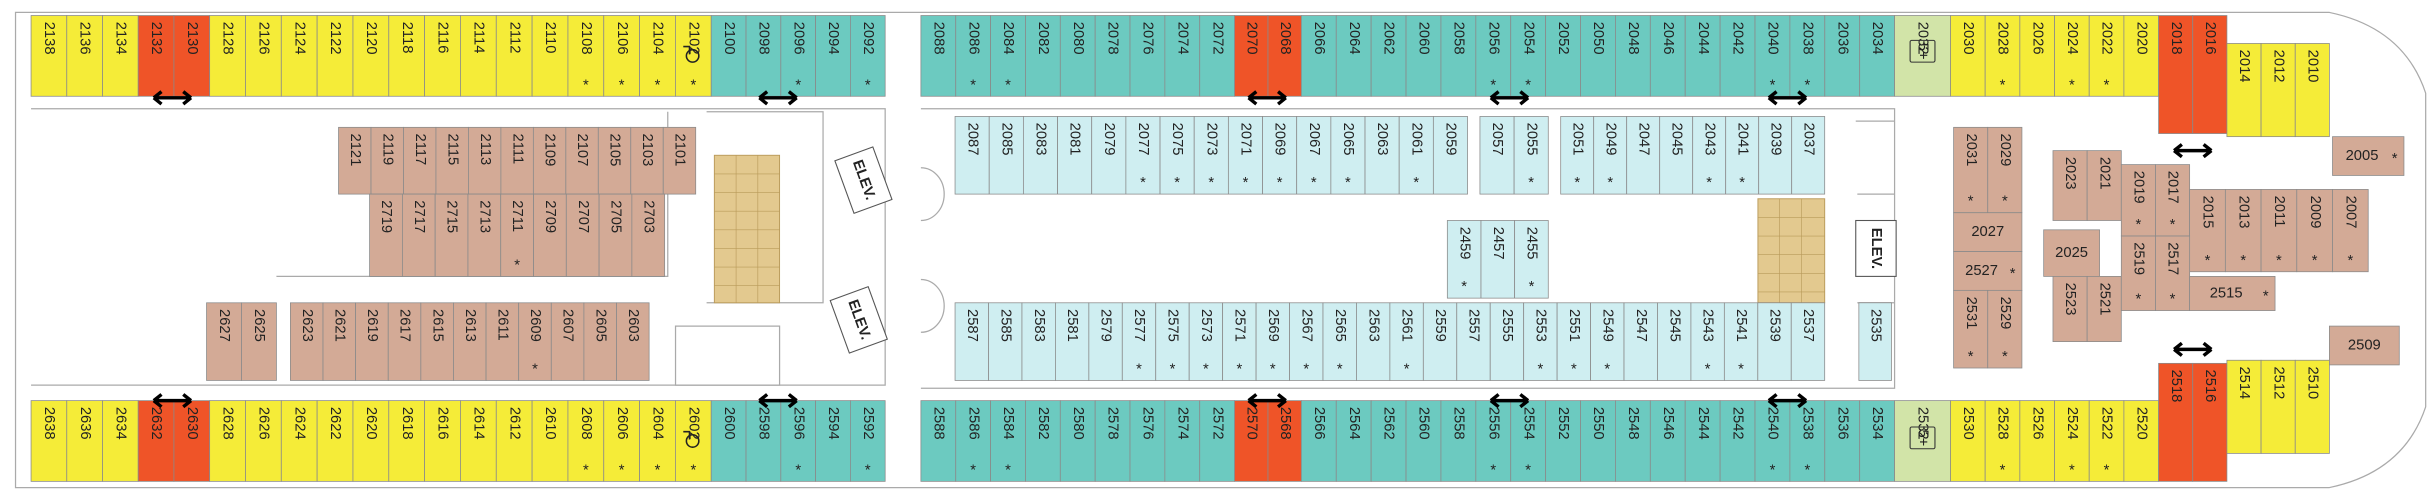  I want to click on cabin: 2086 *, so click(973, 56).